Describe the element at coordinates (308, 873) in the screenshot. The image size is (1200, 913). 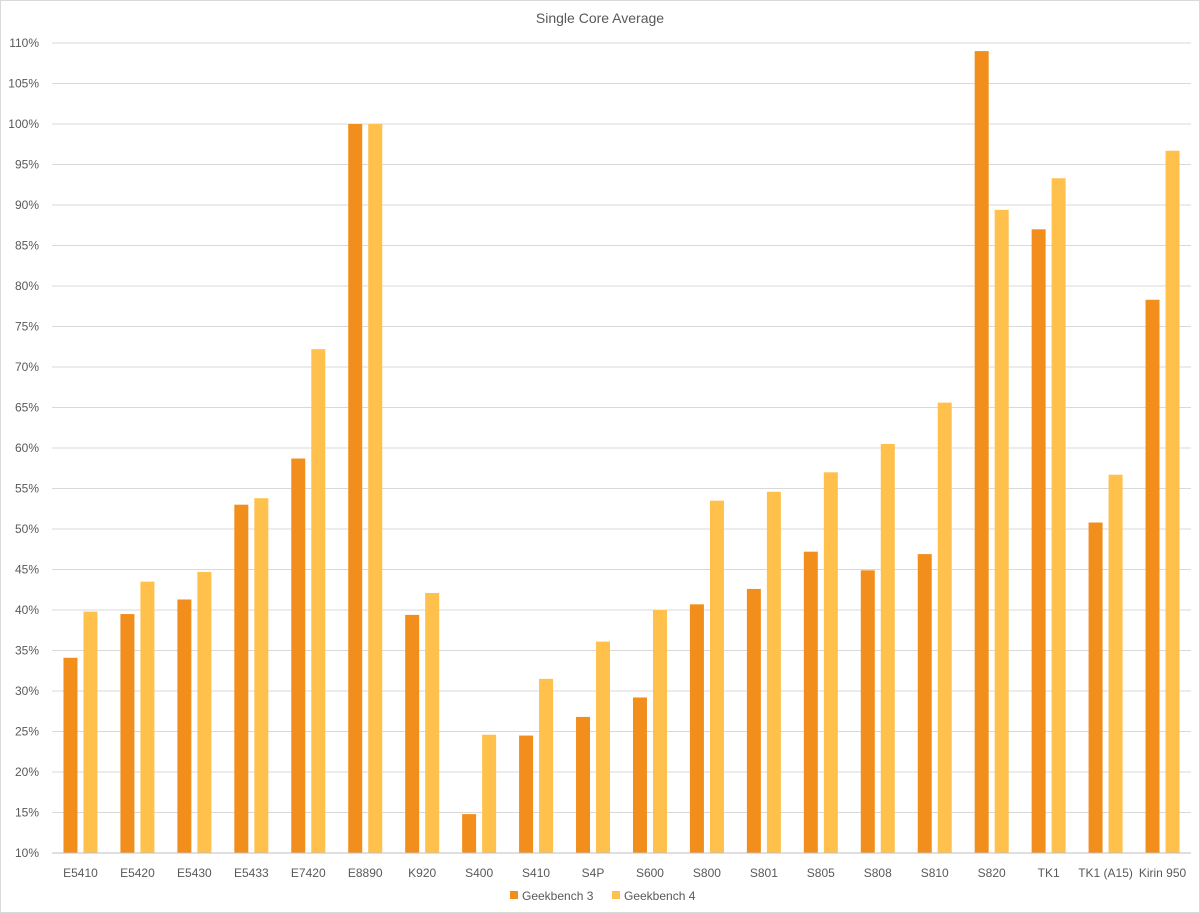
I see `x-category-label: E7420` at that location.